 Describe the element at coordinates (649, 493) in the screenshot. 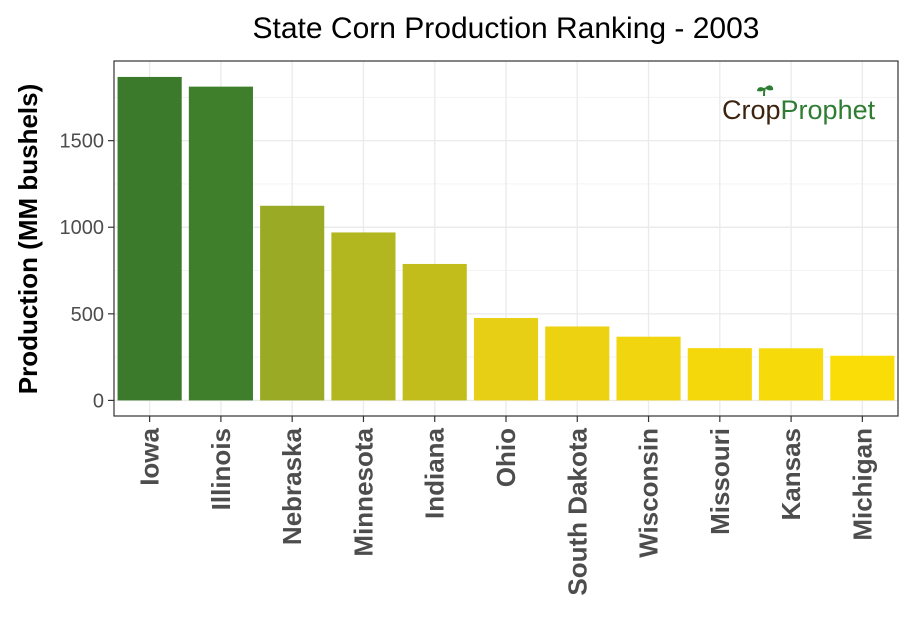

I see `x-tick-label: Wisconsin` at that location.